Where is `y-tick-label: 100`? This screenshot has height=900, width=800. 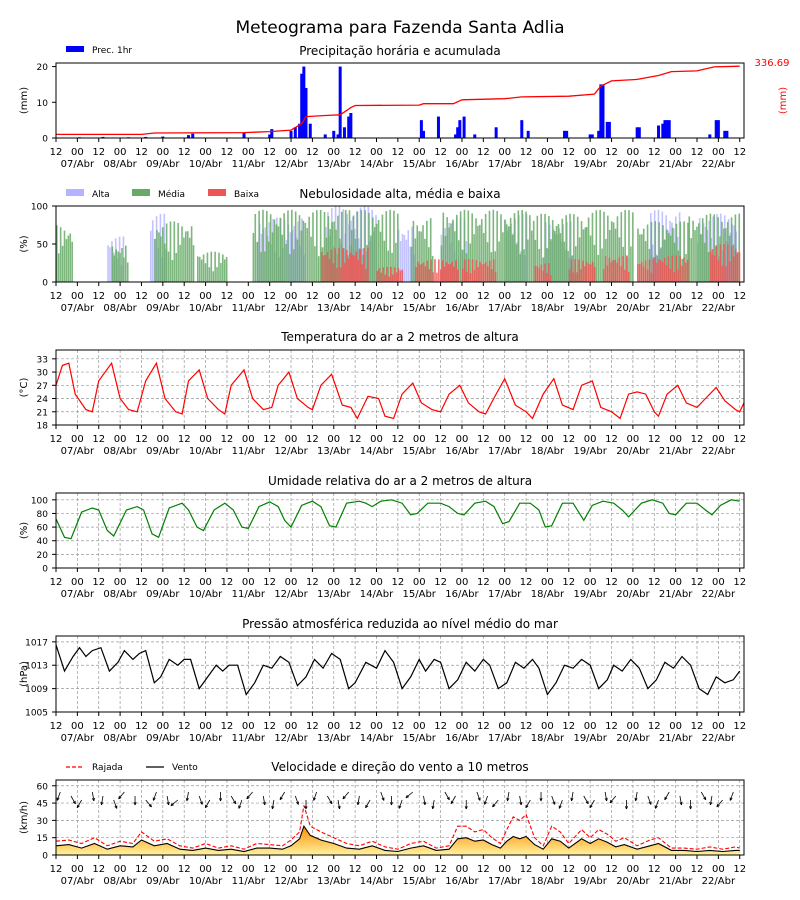 y-tick-label: 100 is located at coordinates (39, 208).